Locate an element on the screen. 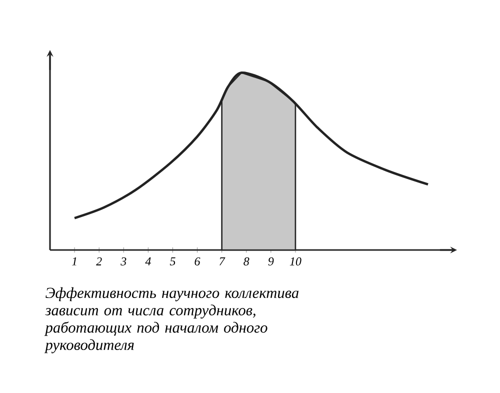 This screenshot has height=393, width=500. x-tick-label: 7 is located at coordinates (223, 261).